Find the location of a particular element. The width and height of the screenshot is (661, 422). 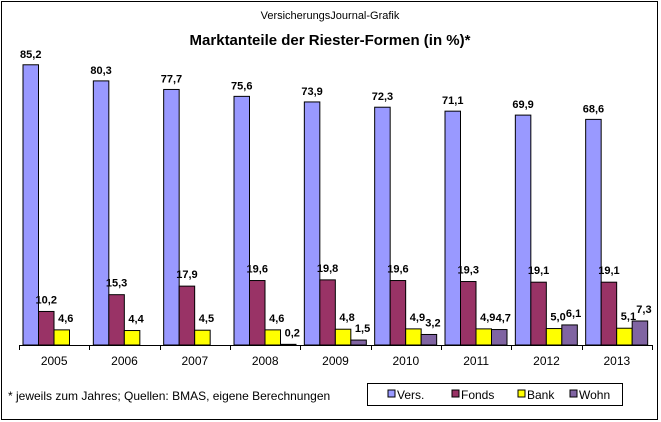

data-label: 72,3 is located at coordinates (382, 97).